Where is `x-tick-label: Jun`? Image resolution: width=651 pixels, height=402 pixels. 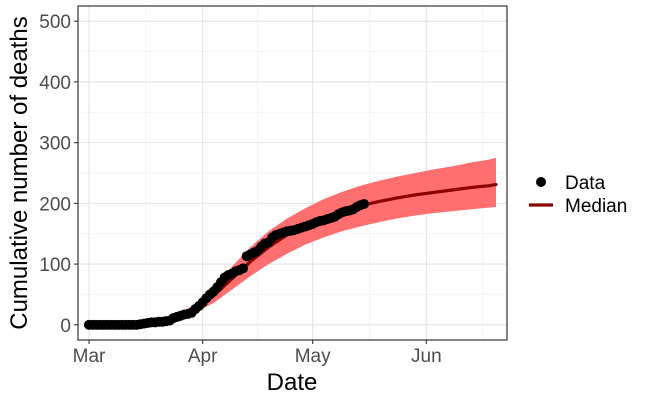 x-tick-label: Jun is located at coordinates (426, 356).